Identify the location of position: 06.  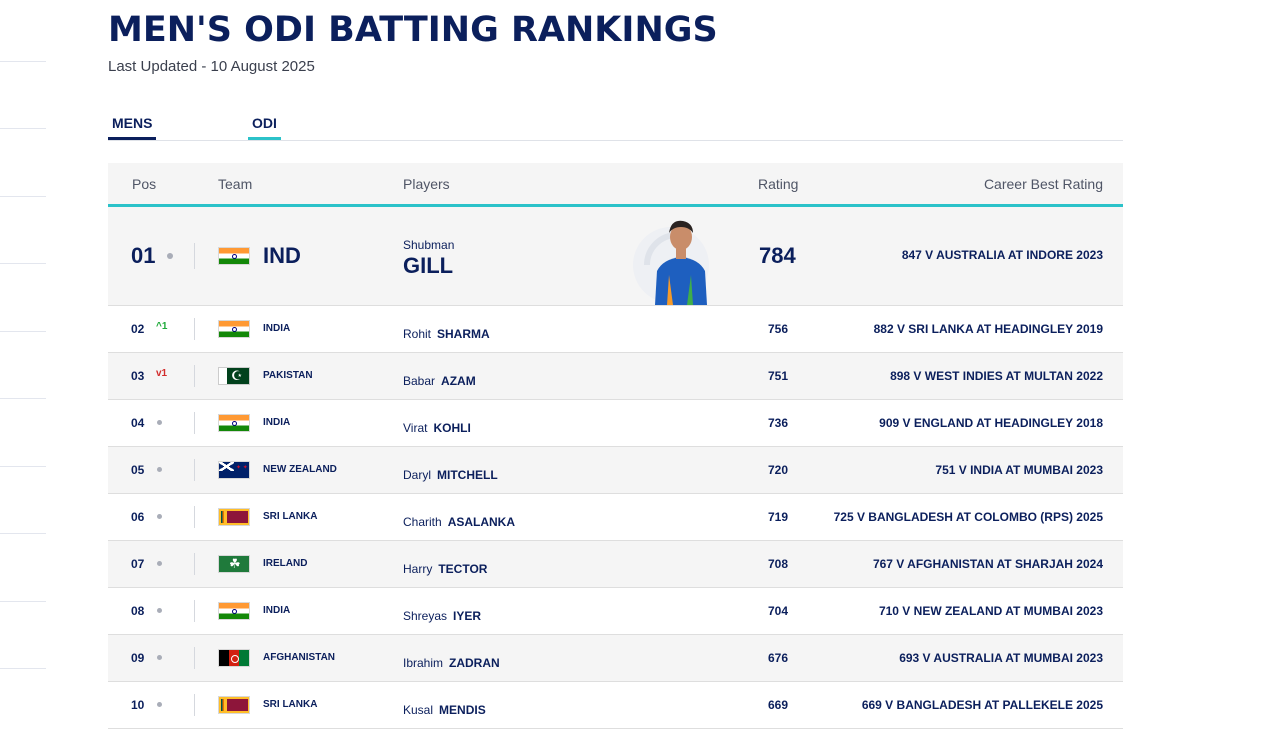
(138, 517).